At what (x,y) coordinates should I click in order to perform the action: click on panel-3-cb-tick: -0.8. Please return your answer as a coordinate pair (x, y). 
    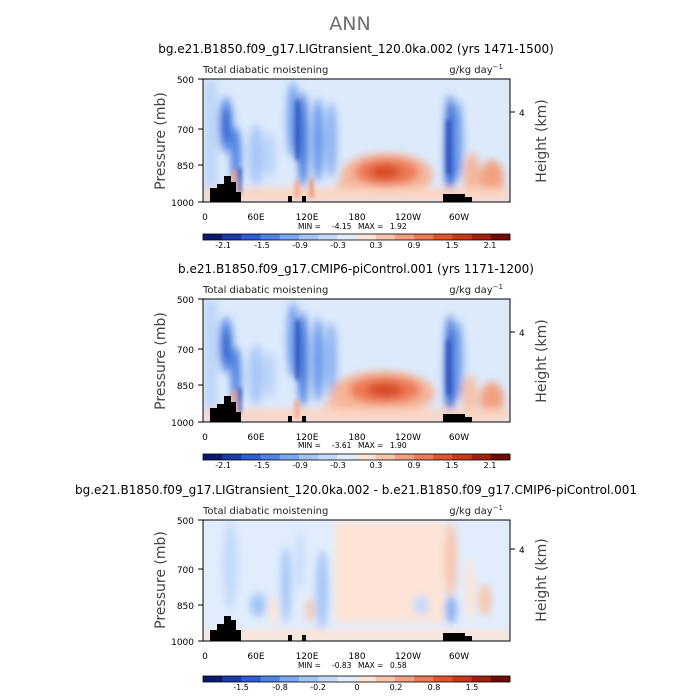
    Looking at the image, I should click on (280, 687).